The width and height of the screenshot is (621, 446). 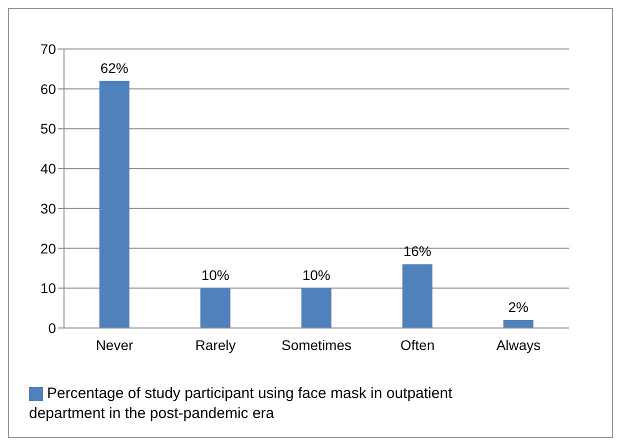 I want to click on legend-label: Percentage of study participant using face mask in outpatient department in the post-pandemic era, so click(x=240, y=403).